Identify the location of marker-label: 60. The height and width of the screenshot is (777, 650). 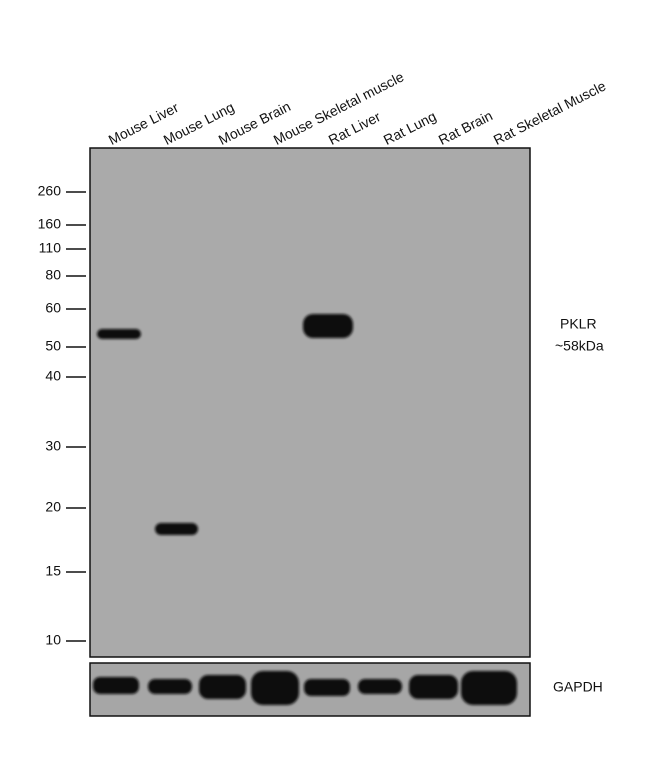
(53, 308).